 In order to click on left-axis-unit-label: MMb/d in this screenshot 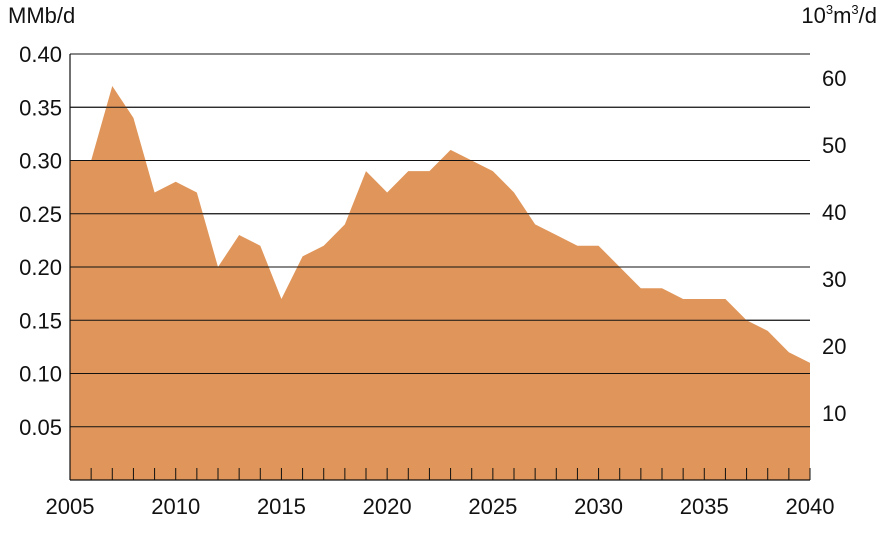, I will do `click(41, 15)`.